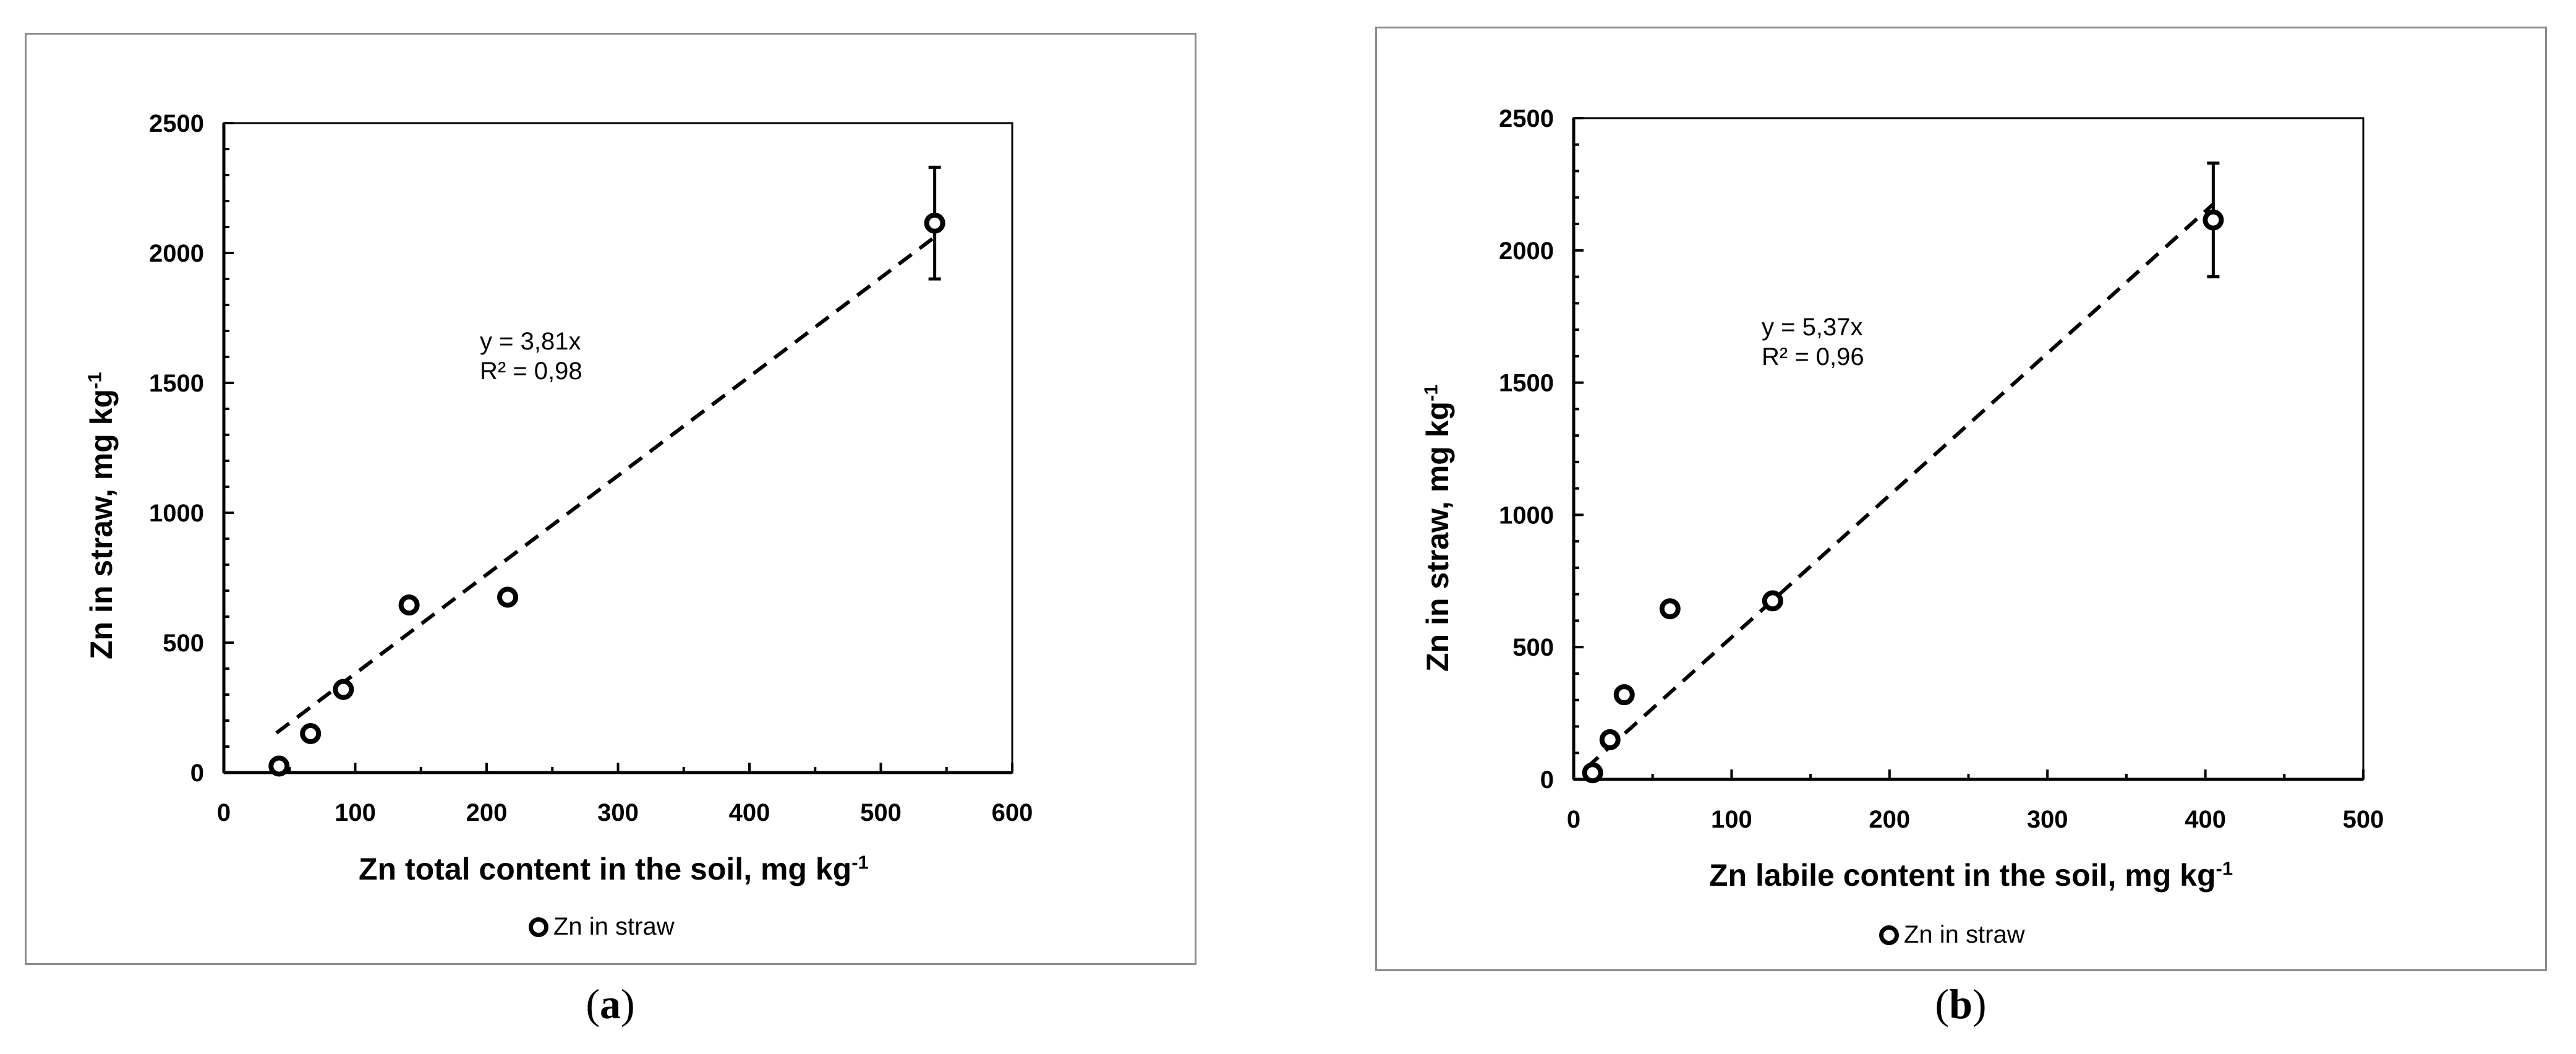  I want to click on equation-text: y = 5,37x, so click(1812, 327).